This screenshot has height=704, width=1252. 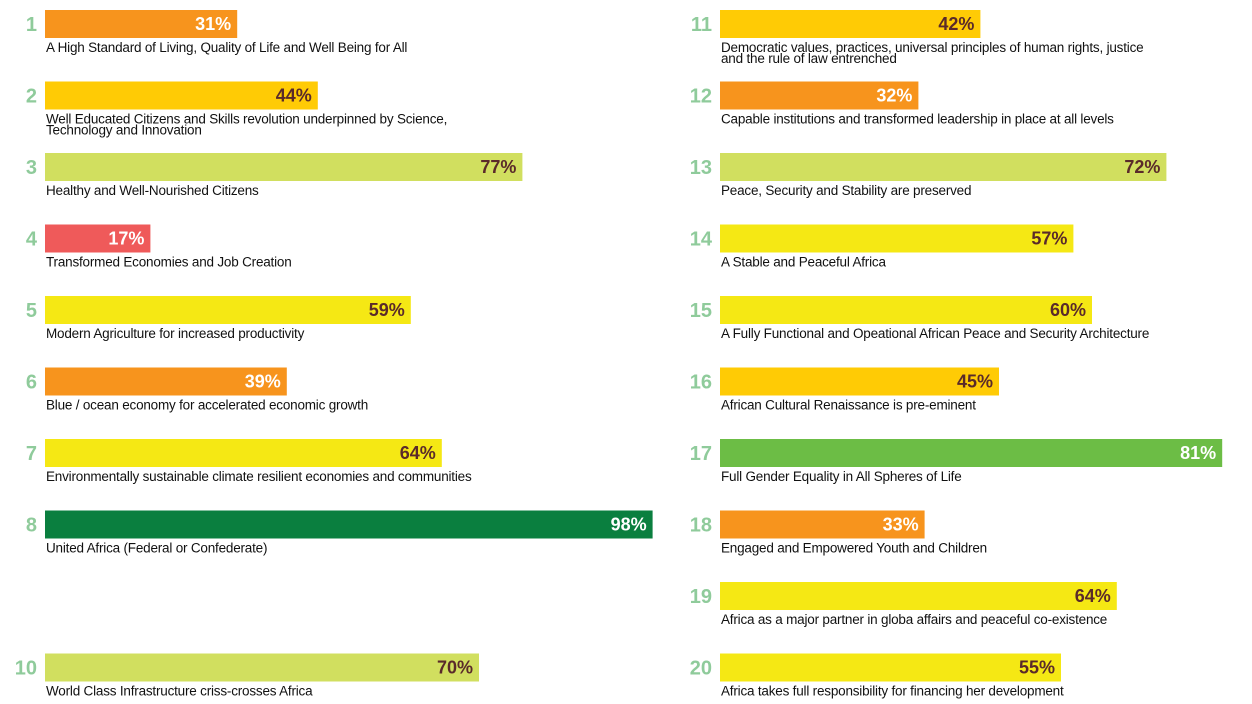 I want to click on goal-number: 18, so click(x=701, y=526).